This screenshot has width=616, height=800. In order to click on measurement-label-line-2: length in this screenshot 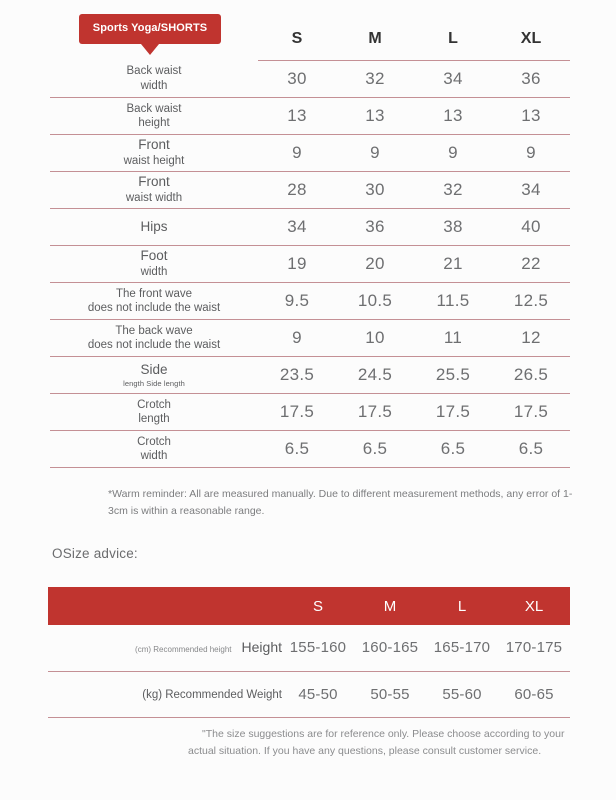, I will do `click(154, 419)`.